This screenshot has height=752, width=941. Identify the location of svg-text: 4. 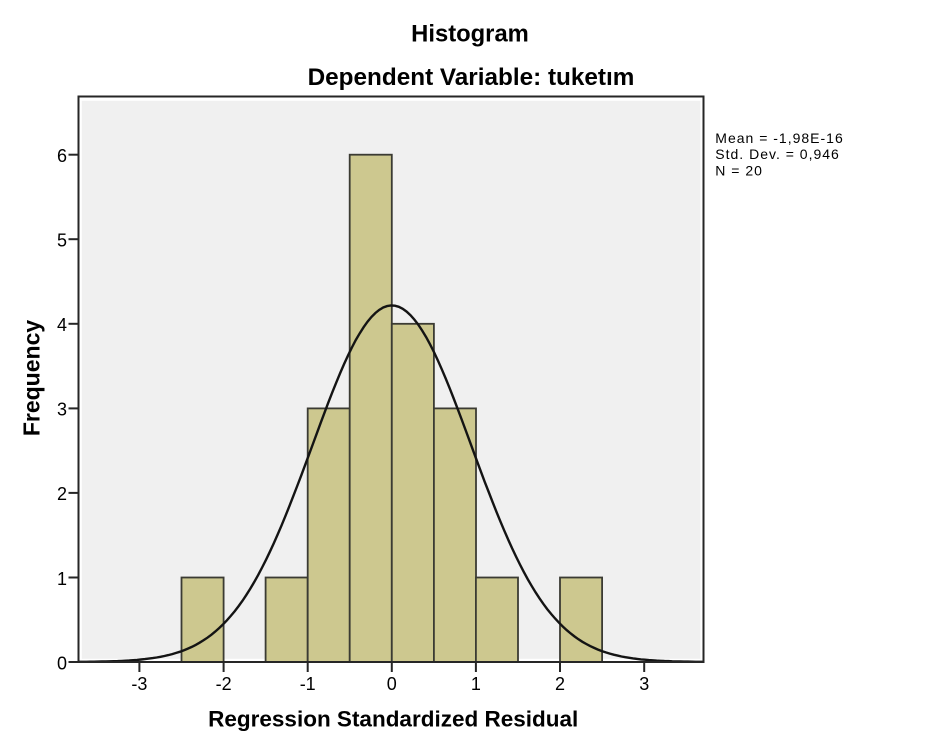
(62, 325).